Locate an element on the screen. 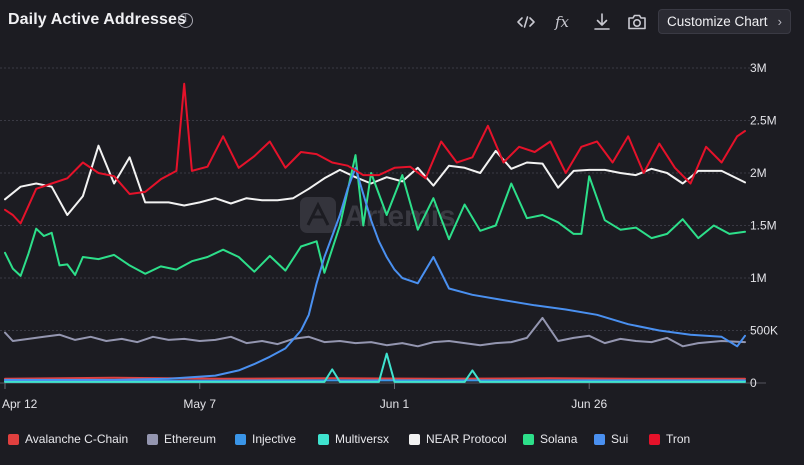  series-line-ethereum is located at coordinates (375, 332).